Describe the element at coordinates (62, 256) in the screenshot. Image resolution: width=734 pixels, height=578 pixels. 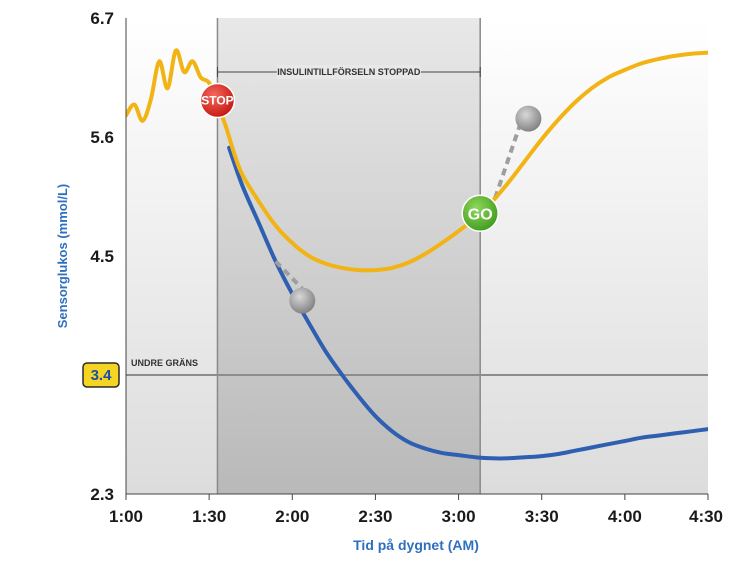
I see `y-axis-title: Sensorglukos (mmol/L)` at that location.